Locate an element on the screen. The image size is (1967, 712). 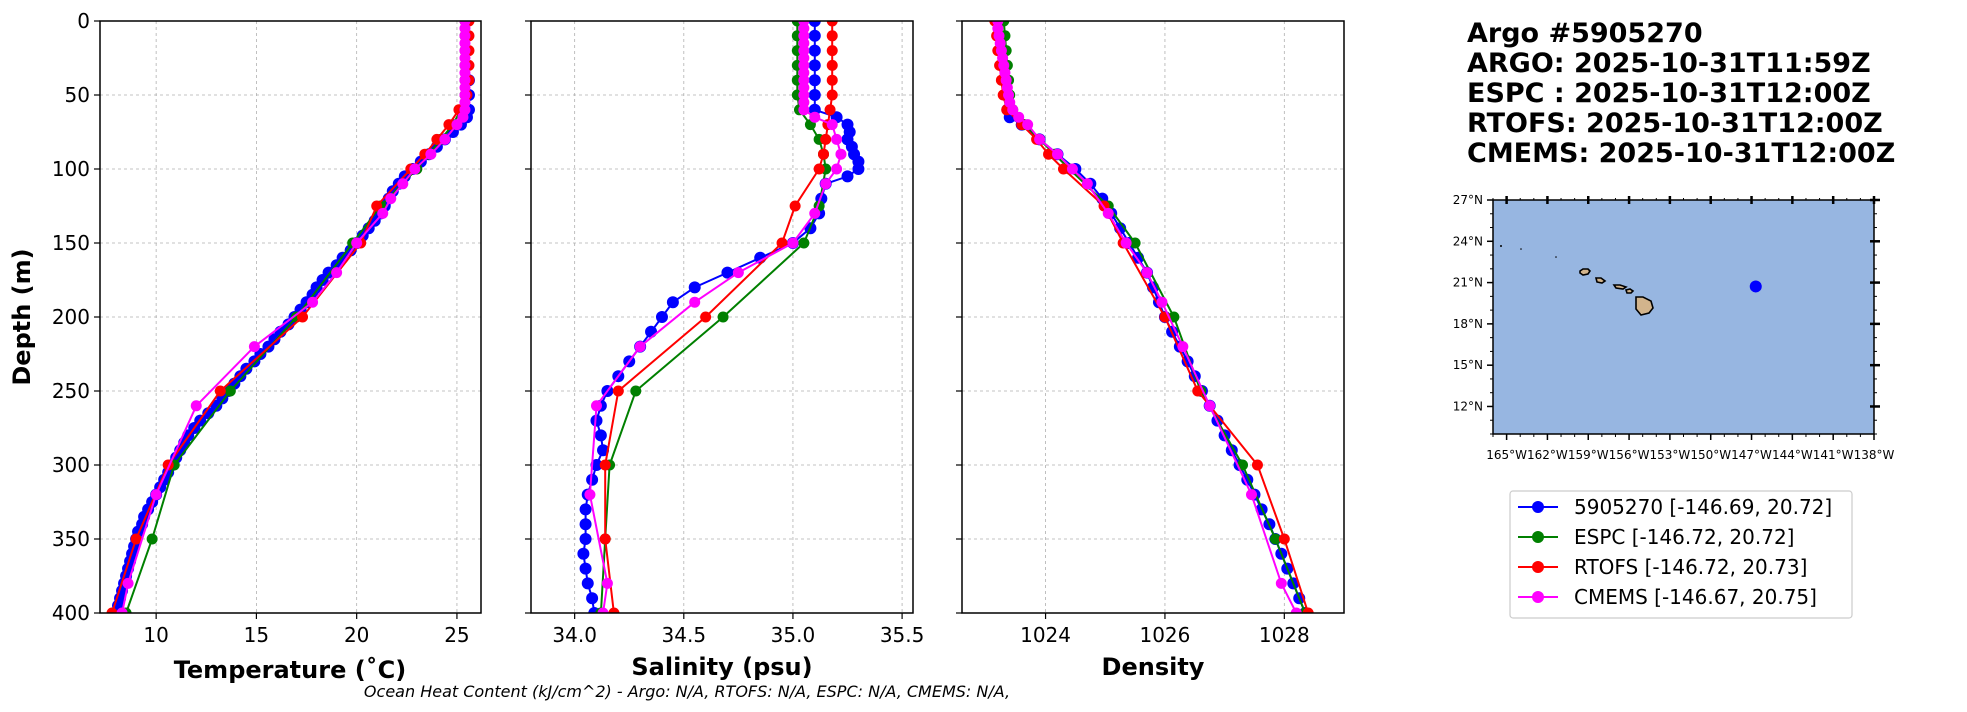
hawaiian-islands is located at coordinates (1577, 280).